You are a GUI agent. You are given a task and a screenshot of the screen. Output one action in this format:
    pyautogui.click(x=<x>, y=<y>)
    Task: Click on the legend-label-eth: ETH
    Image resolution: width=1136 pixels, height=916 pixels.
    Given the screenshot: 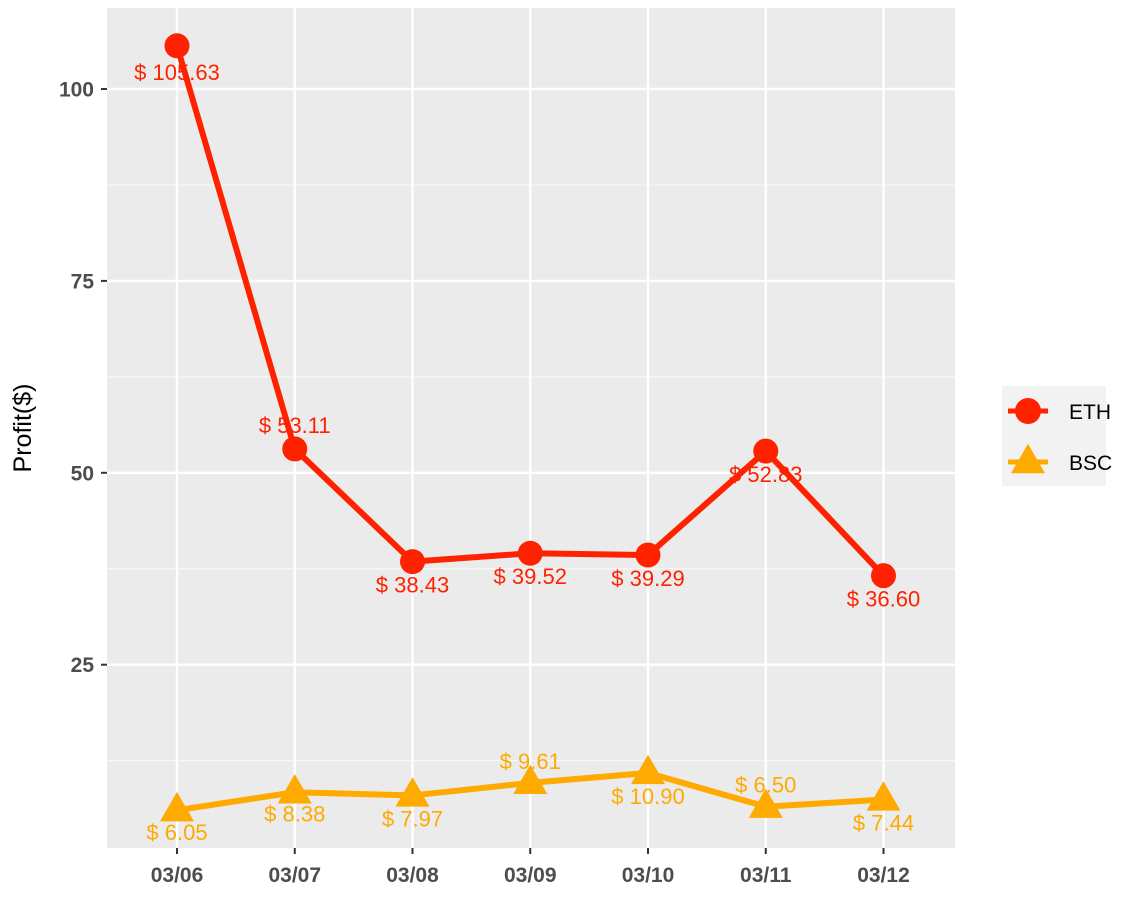 What is the action you would take?
    pyautogui.click(x=1090, y=412)
    